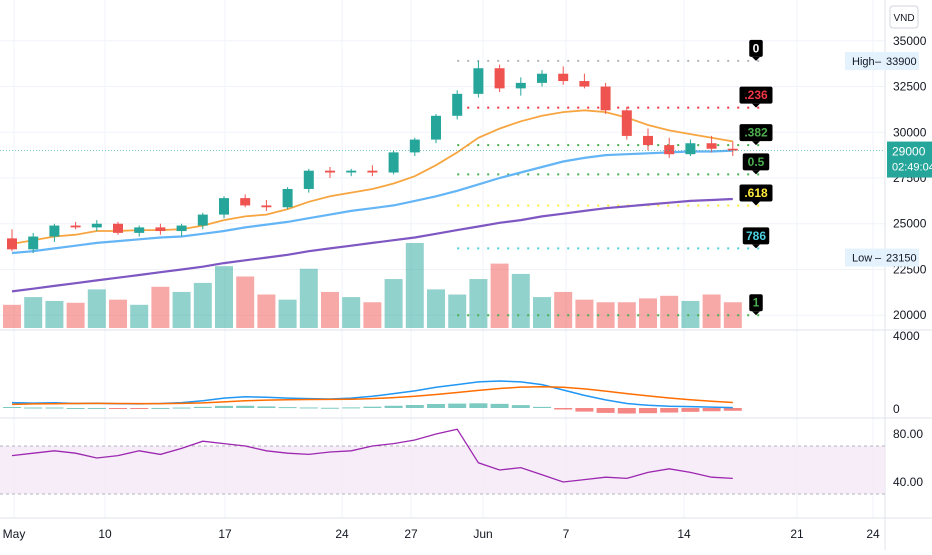 The width and height of the screenshot is (932, 555). I want to click on rsi-band, so click(442, 470).